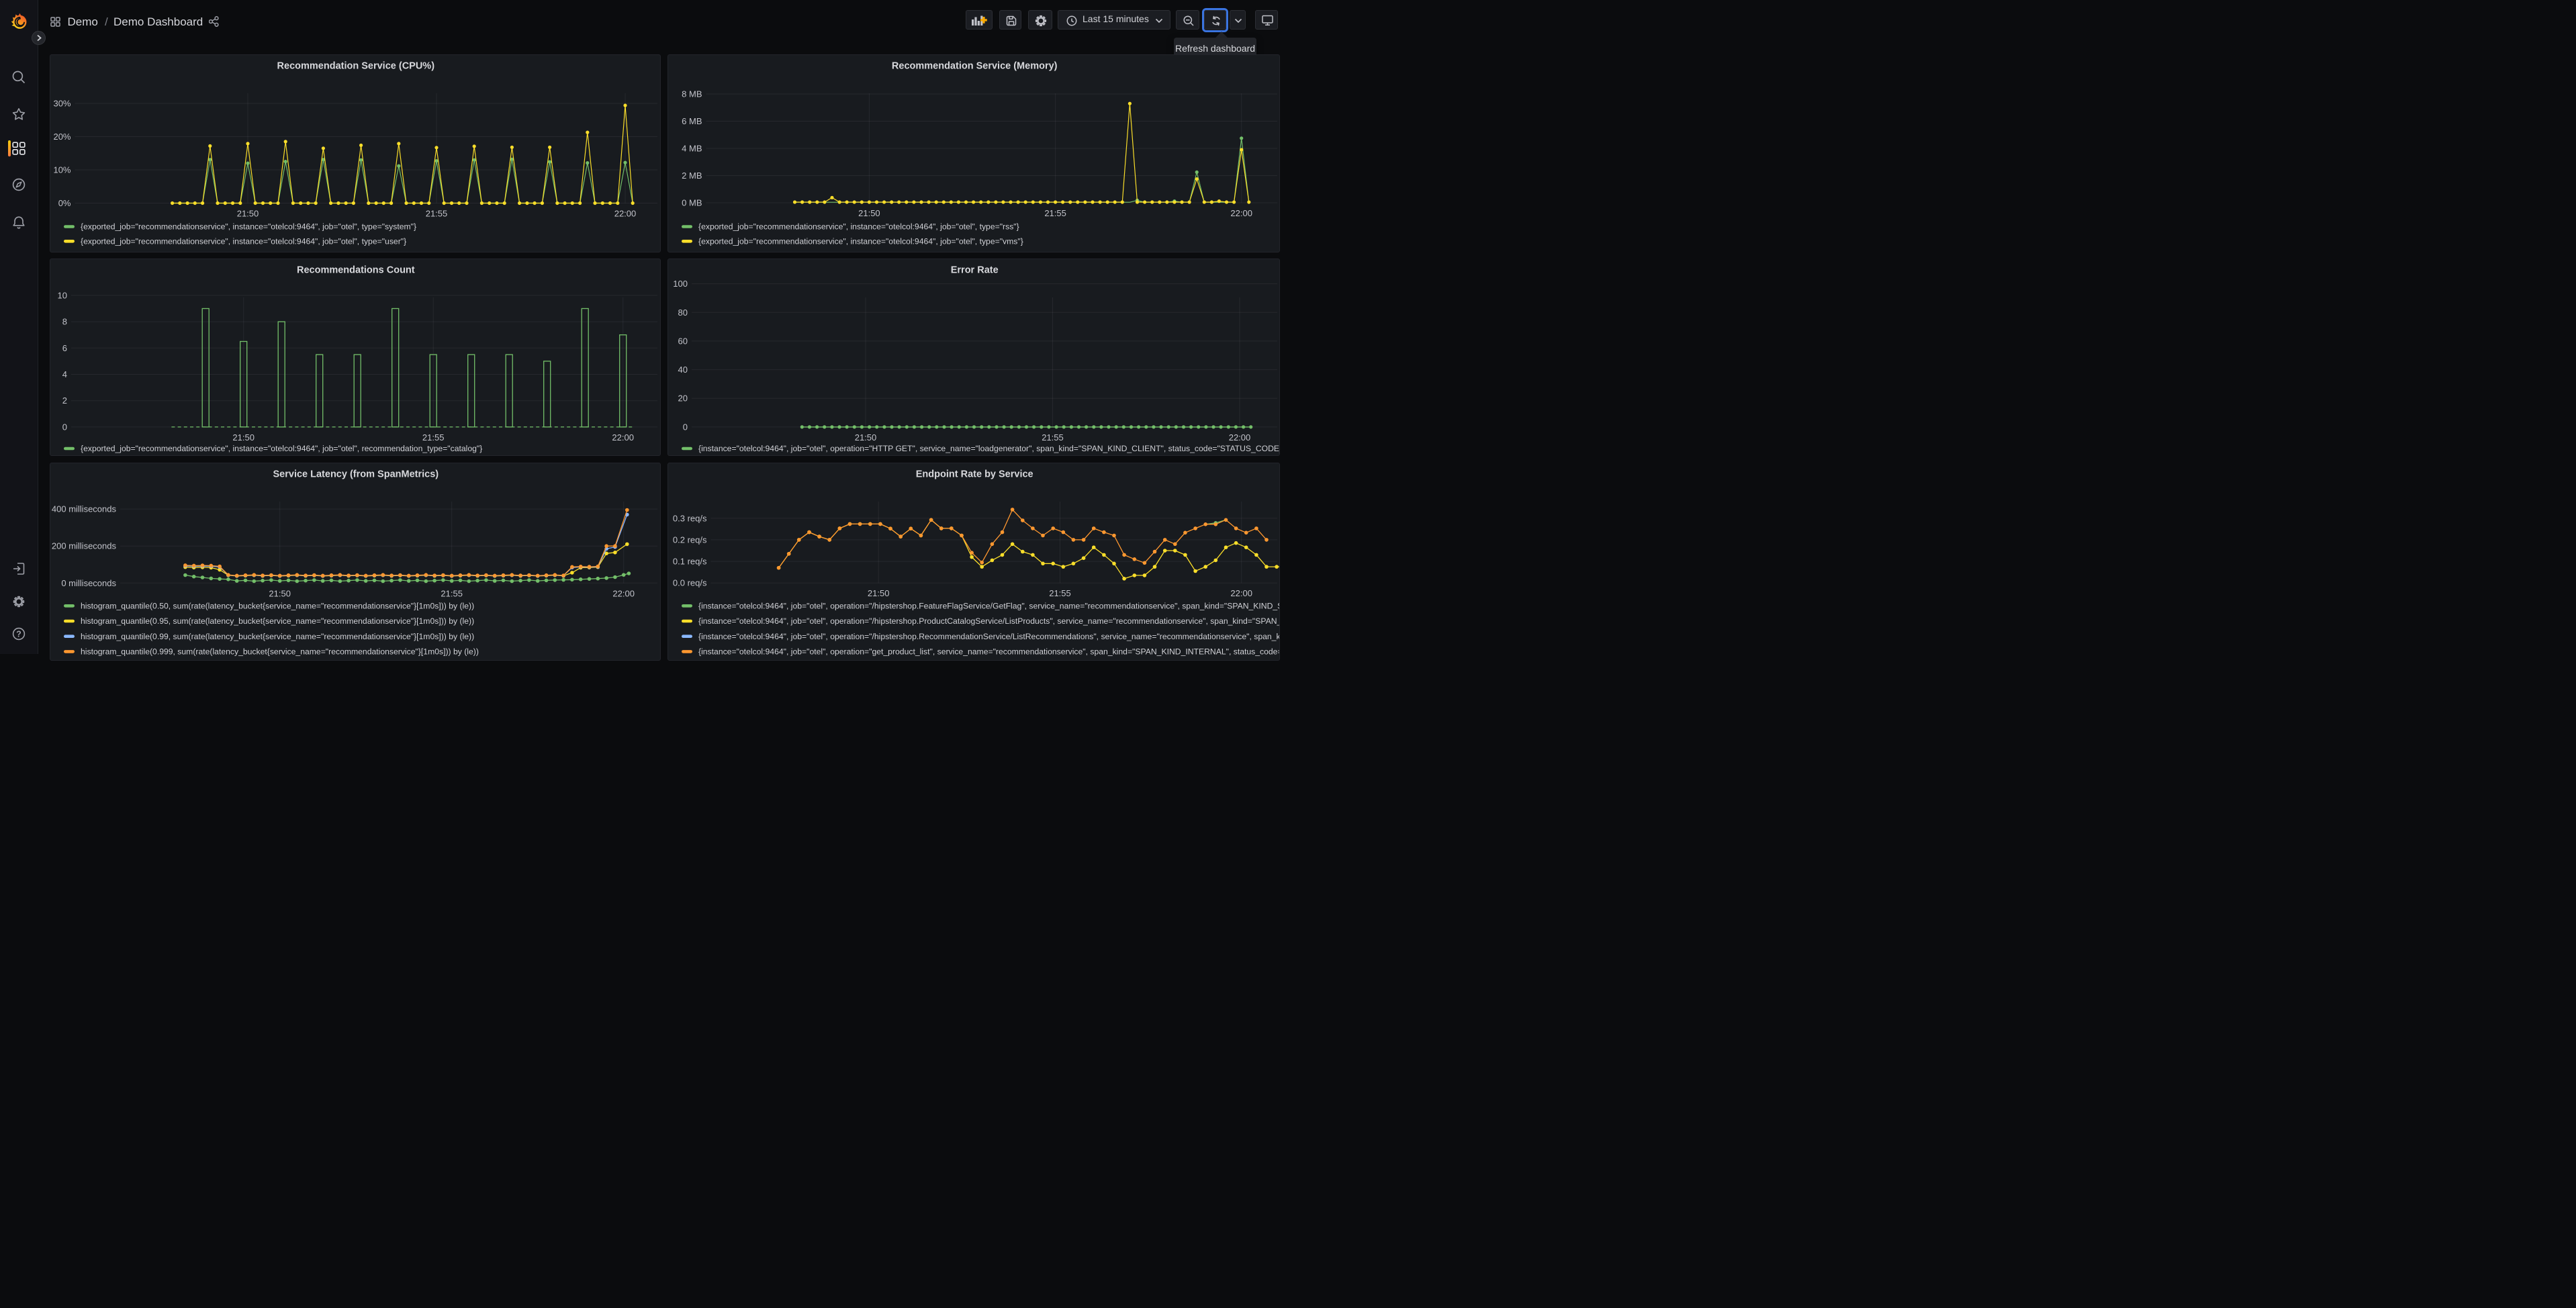 The height and width of the screenshot is (1308, 2576). What do you see at coordinates (62, 137) in the screenshot?
I see `svg-text: 20%` at bounding box center [62, 137].